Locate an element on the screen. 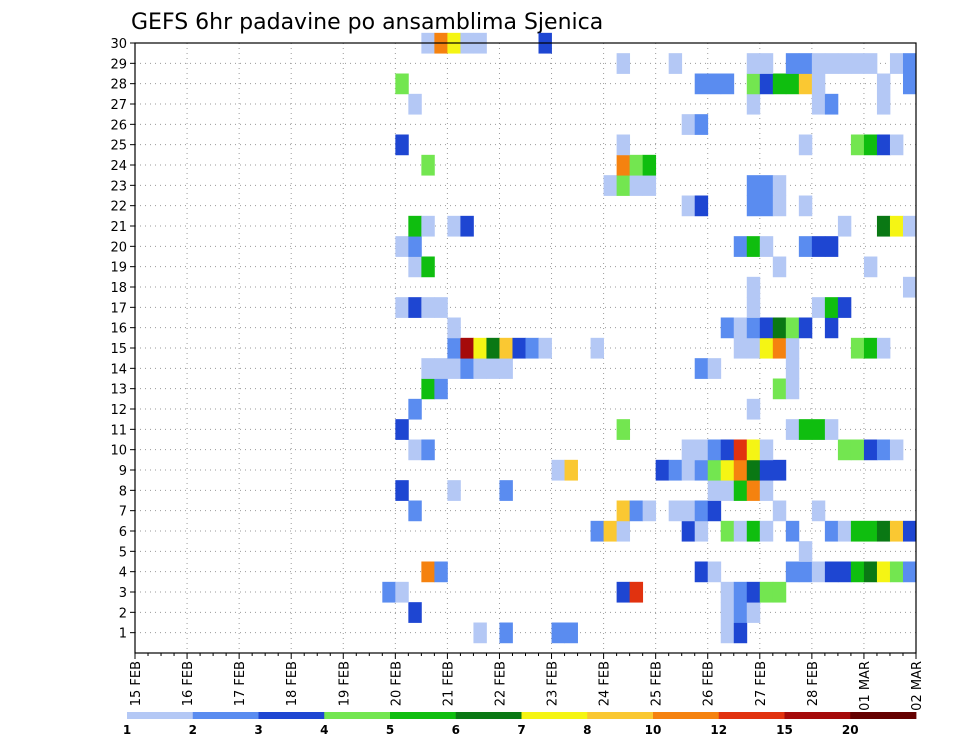 This screenshot has height=746, width=960. x-tick-label: 23 FEB is located at coordinates (553, 683).